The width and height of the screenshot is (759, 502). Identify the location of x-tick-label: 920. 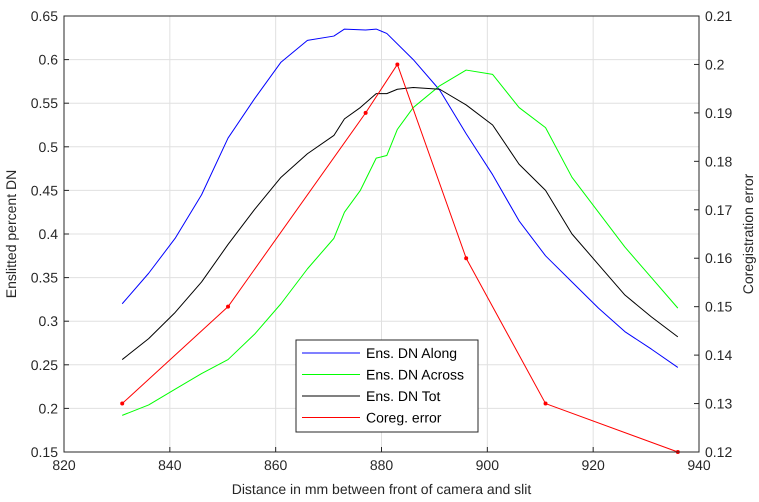
(593, 465).